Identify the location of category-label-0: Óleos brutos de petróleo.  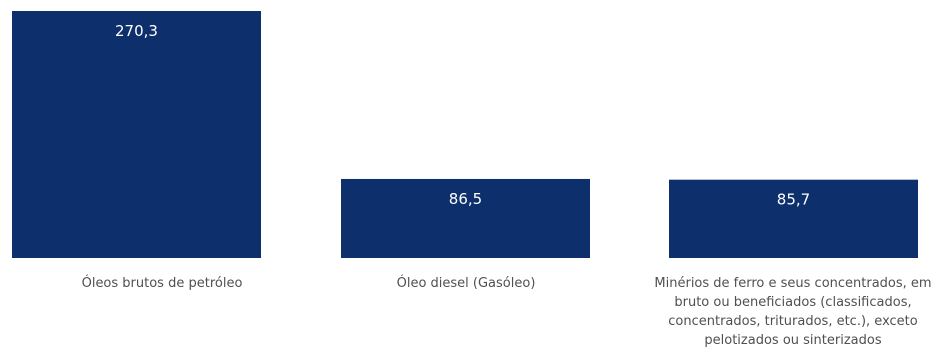
(162, 283).